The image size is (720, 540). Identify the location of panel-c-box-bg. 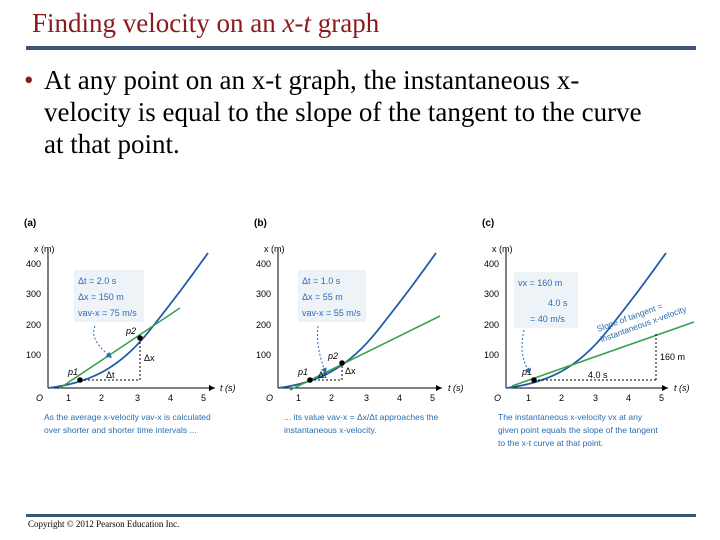
(546, 300).